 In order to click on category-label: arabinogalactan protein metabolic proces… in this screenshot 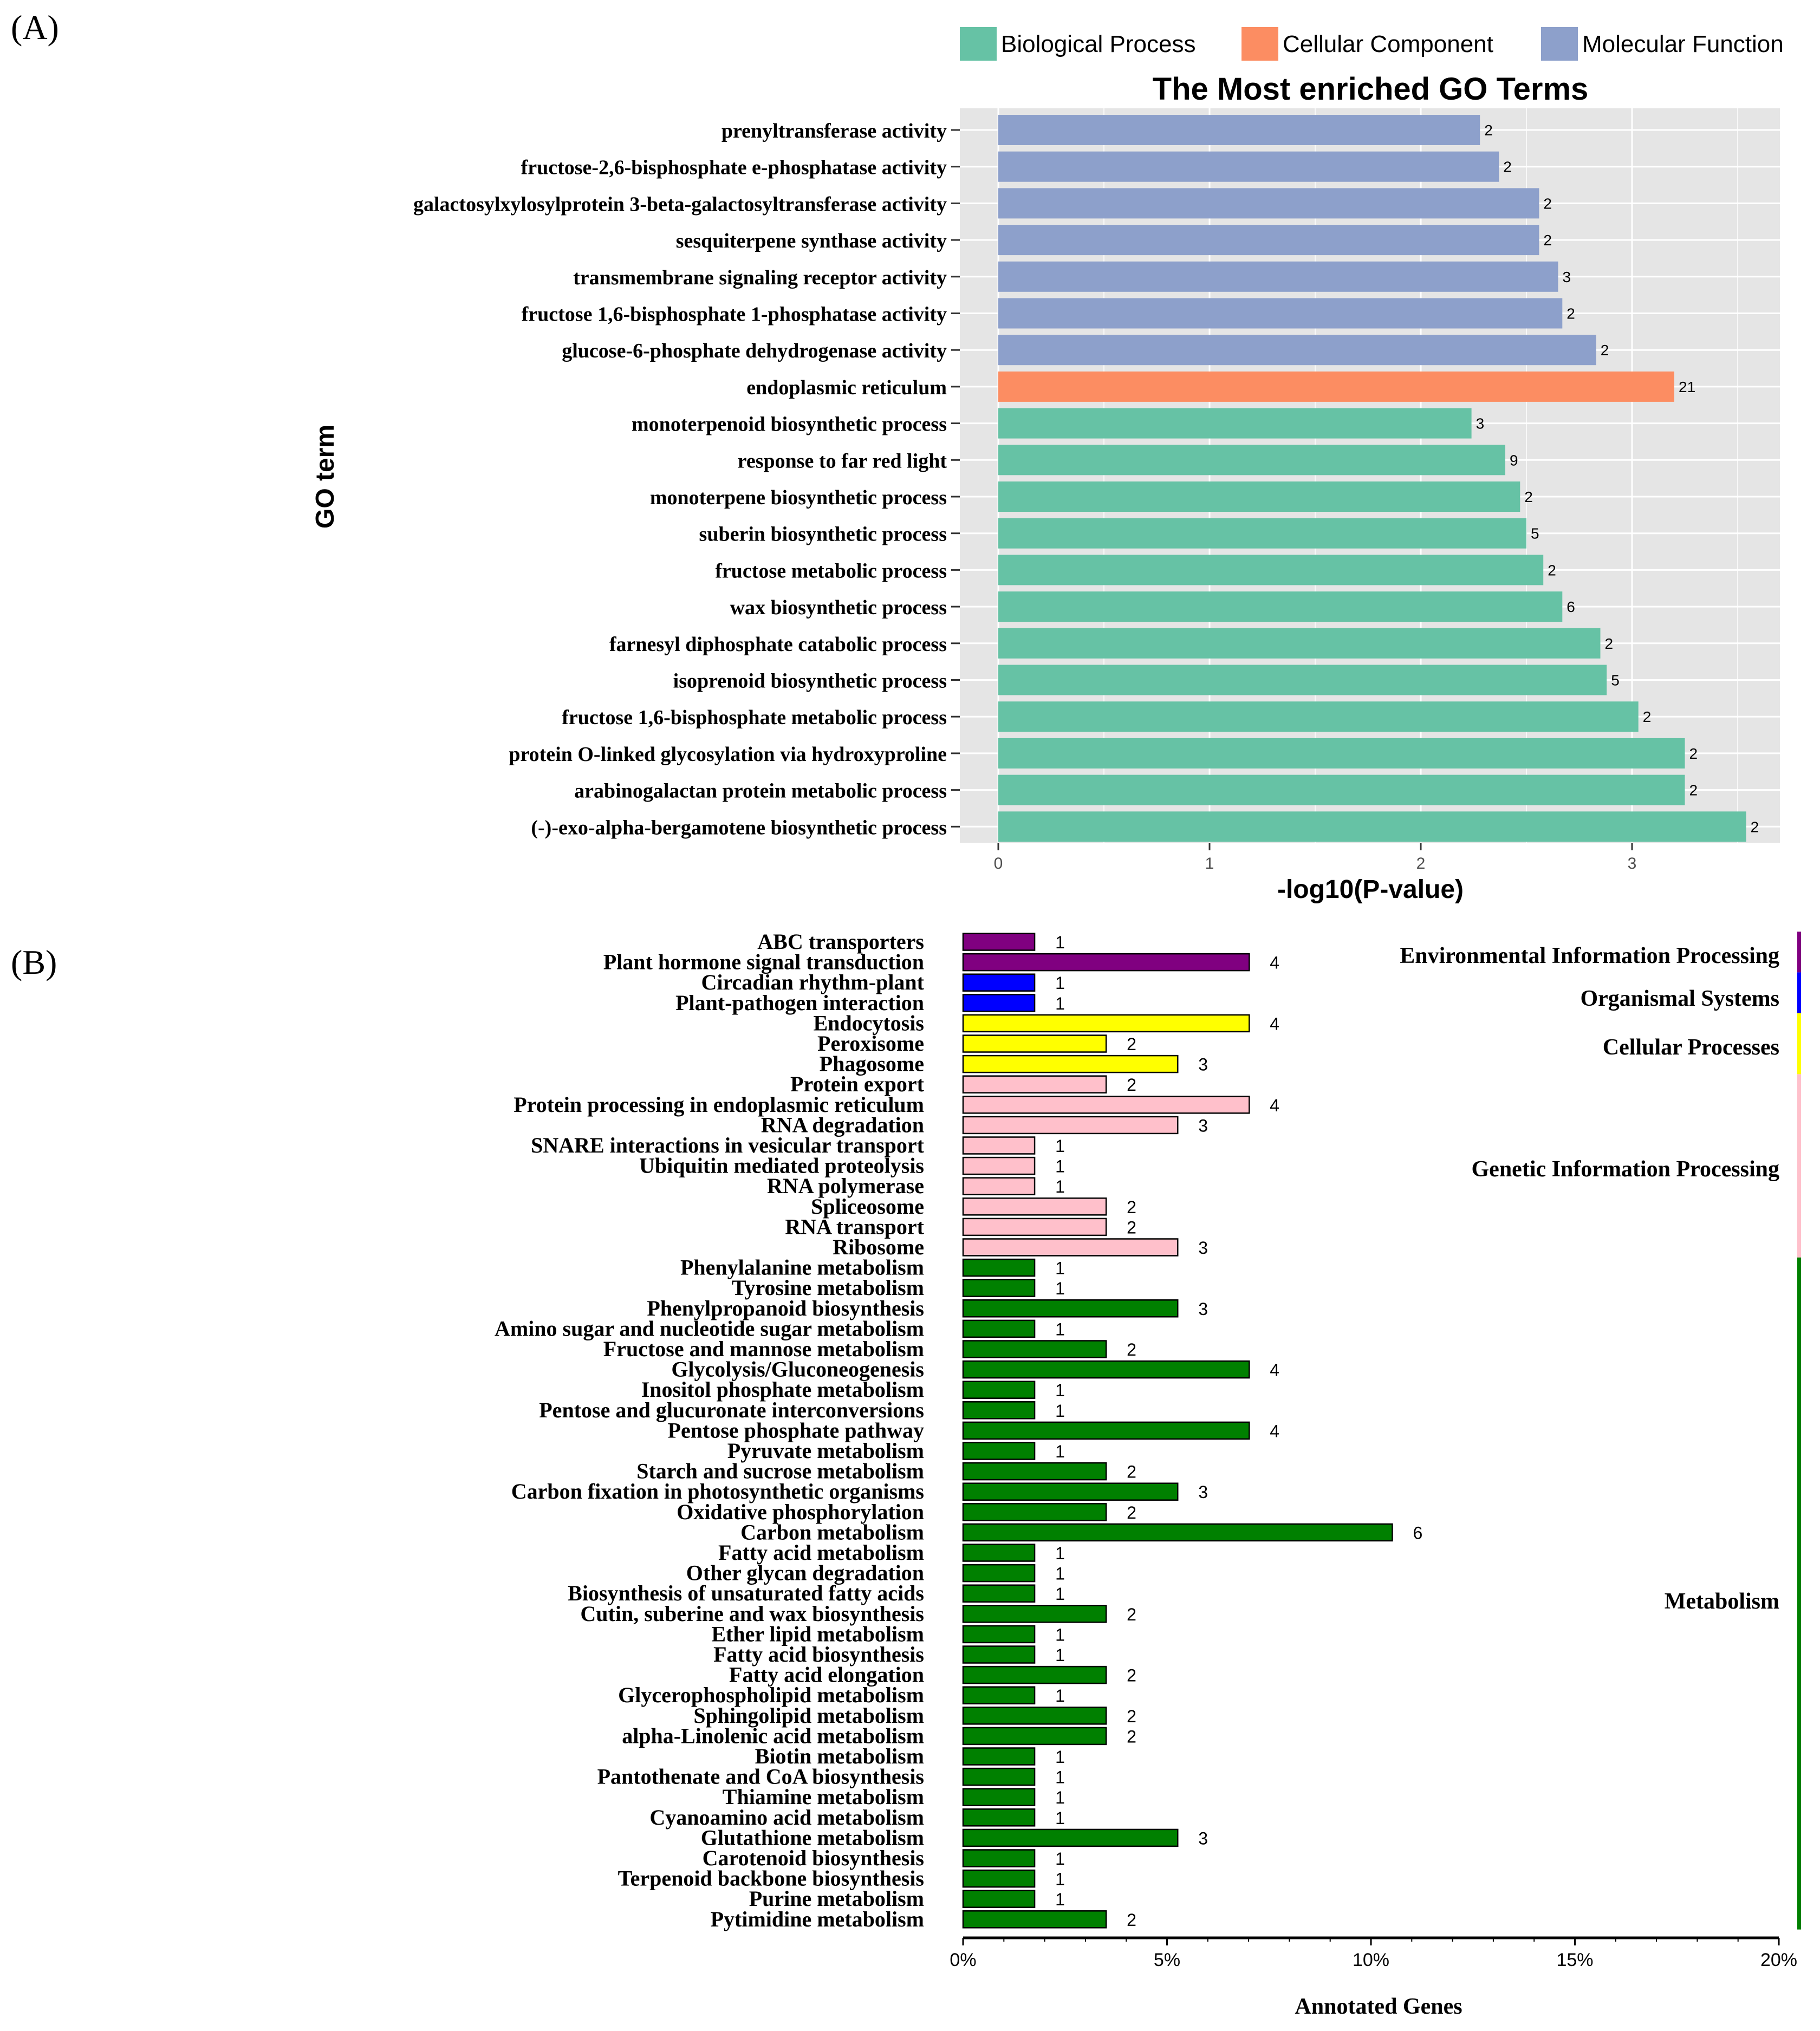, I will do `click(760, 791)`.